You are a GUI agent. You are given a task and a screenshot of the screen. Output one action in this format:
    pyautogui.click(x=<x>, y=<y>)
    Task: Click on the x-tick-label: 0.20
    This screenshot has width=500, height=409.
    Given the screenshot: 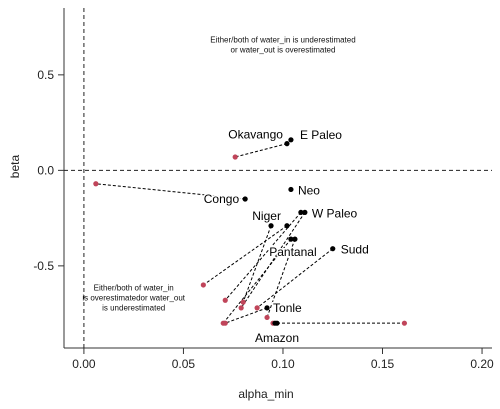 What is the action you would take?
    pyautogui.click(x=482, y=364)
    